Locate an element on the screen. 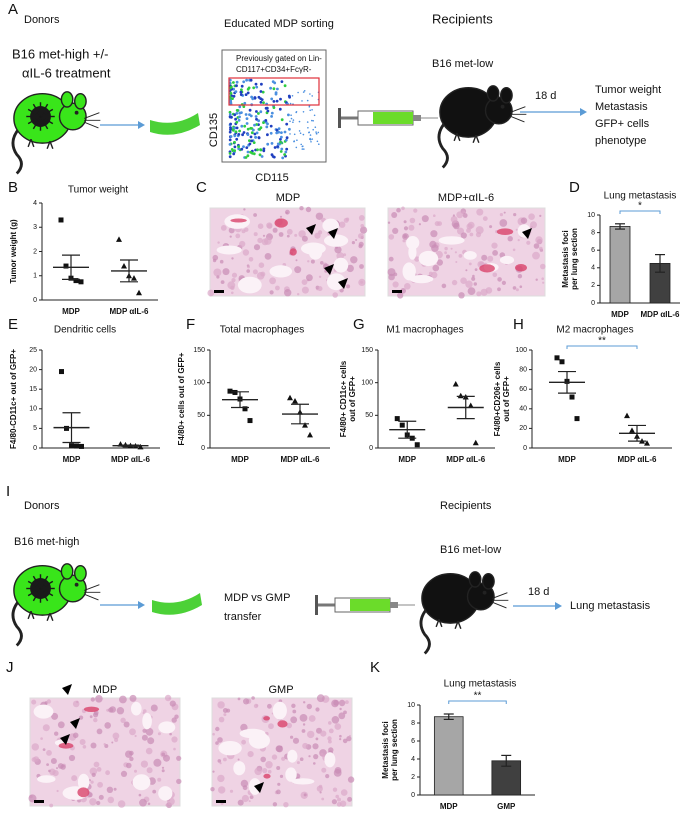 The height and width of the screenshot is (818, 689). chart-title: Total macrophages is located at coordinates (262, 330).